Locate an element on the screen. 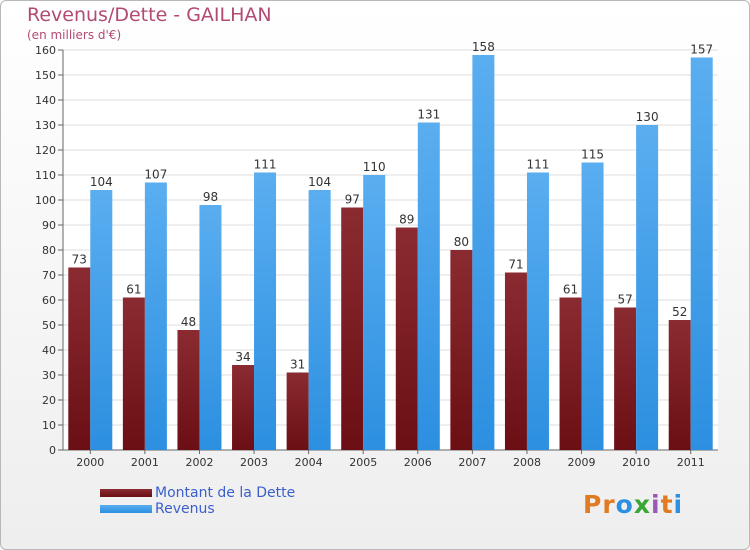  label-dette: 97 is located at coordinates (352, 200).